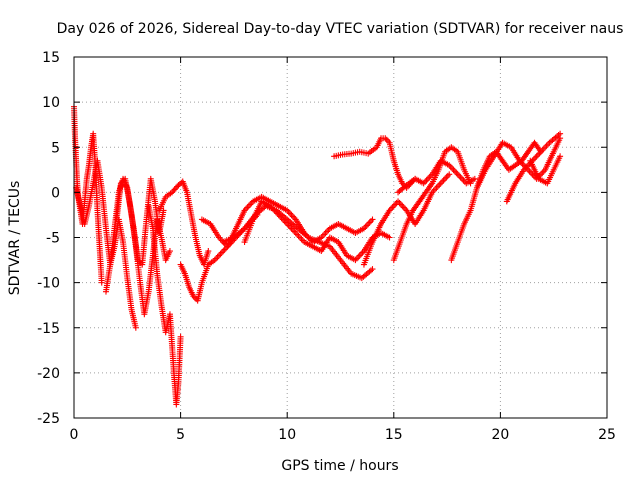 This screenshot has height=480, width=640. Describe the element at coordinates (48, 374) in the screenshot. I see `y-tick-label: -20` at that location.